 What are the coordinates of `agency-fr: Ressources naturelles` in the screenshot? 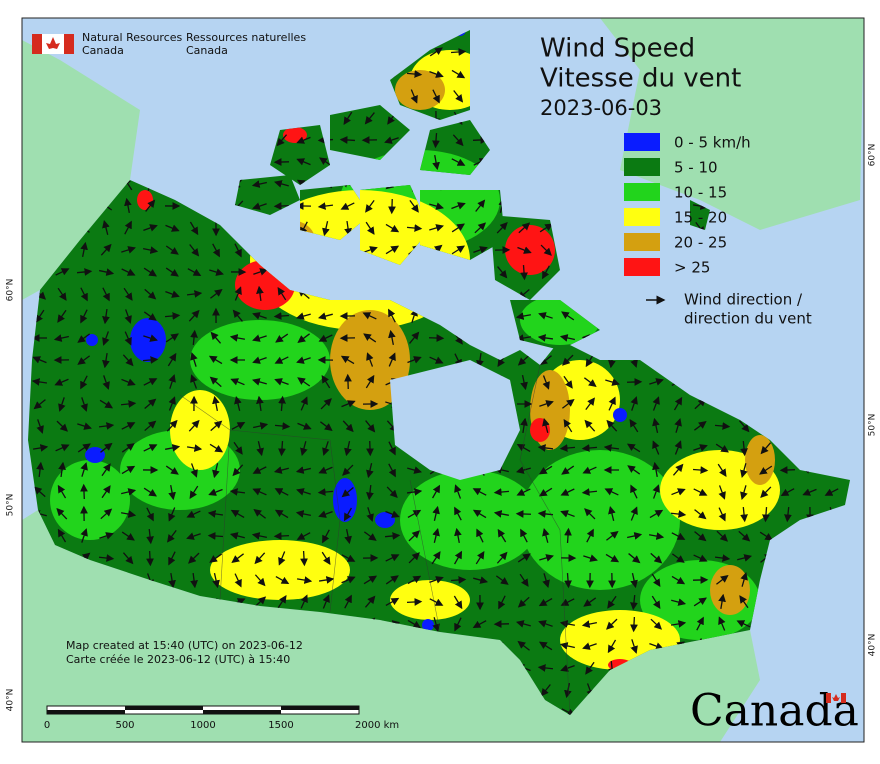 It's located at (246, 37).